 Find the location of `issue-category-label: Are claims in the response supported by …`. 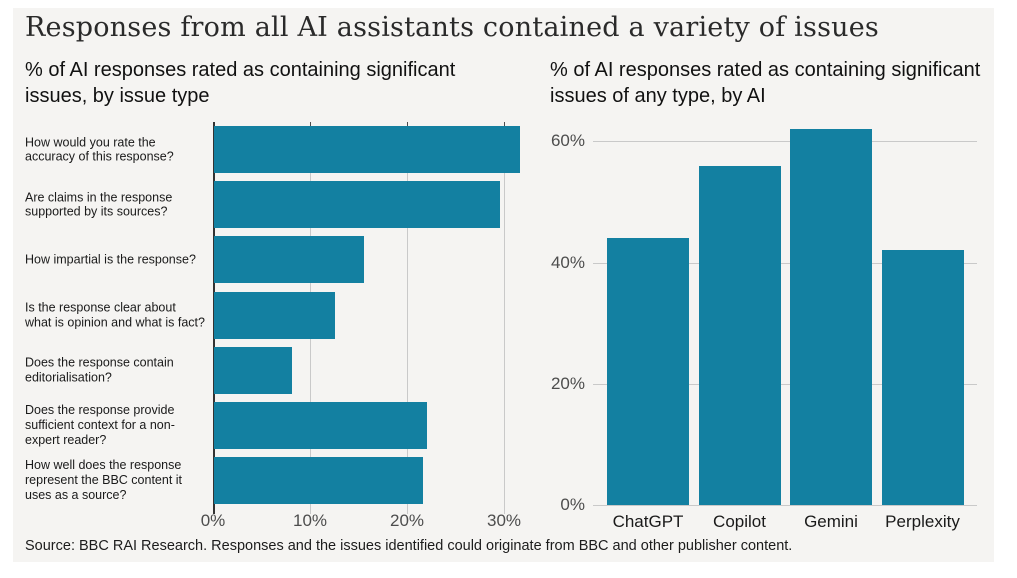

issue-category-label: Are claims in the response supported by … is located at coordinates (99, 204).